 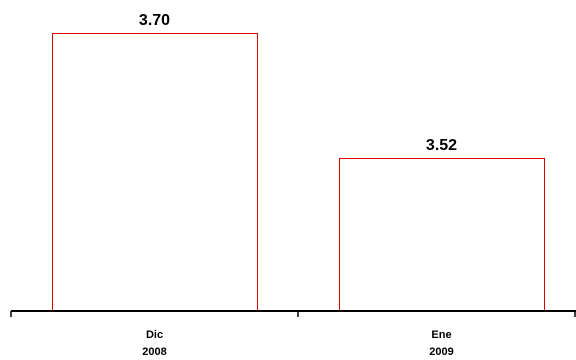 I want to click on data-label-ene: 3.52, so click(x=441, y=145).